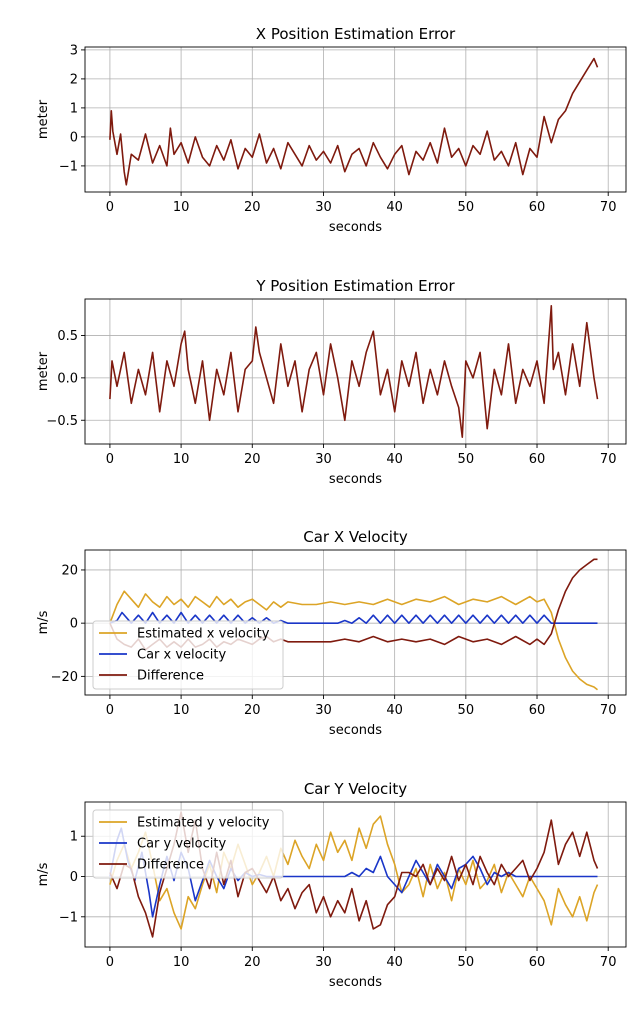 Image resolution: width=640 pixels, height=1027 pixels. Describe the element at coordinates (62, 421) in the screenshot. I see `y-tick-label: −0.5` at that location.